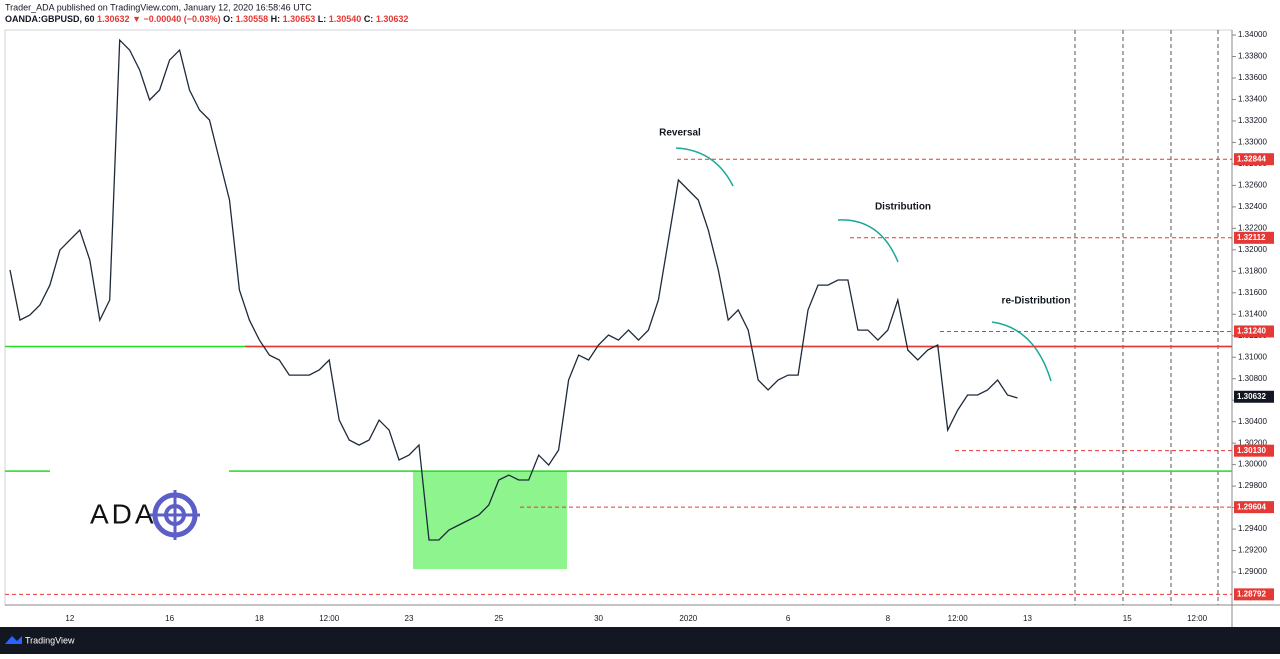 This screenshot has height=659, width=1280. What do you see at coordinates (228, 19) in the screenshot?
I see `ohlc-key: O:` at bounding box center [228, 19].